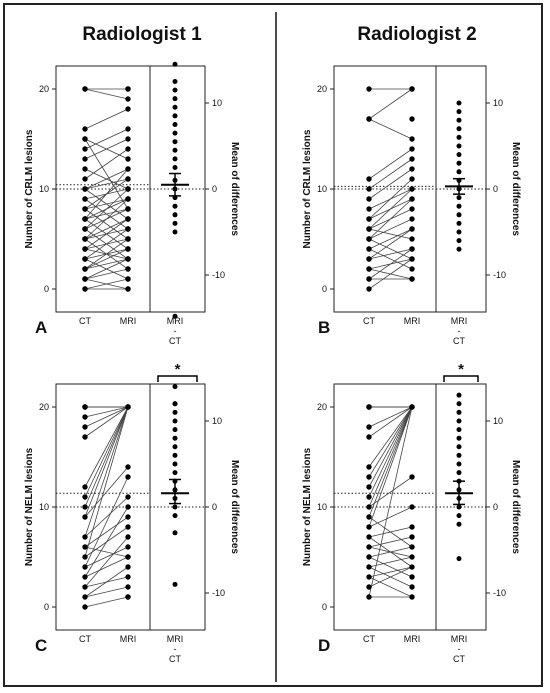 This screenshot has height=693, width=550. Describe the element at coordinates (44, 89) in the screenshot. I see `left-tick-label: 20` at that location.